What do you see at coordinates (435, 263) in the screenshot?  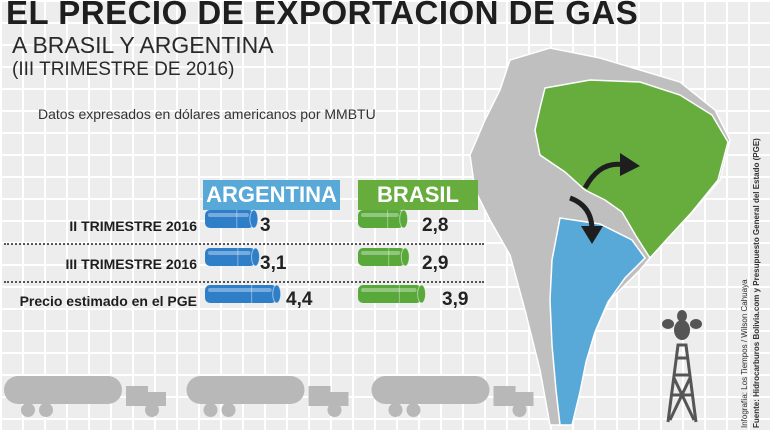 I see `value-label-brasil-iii: 2,9` at bounding box center [435, 263].